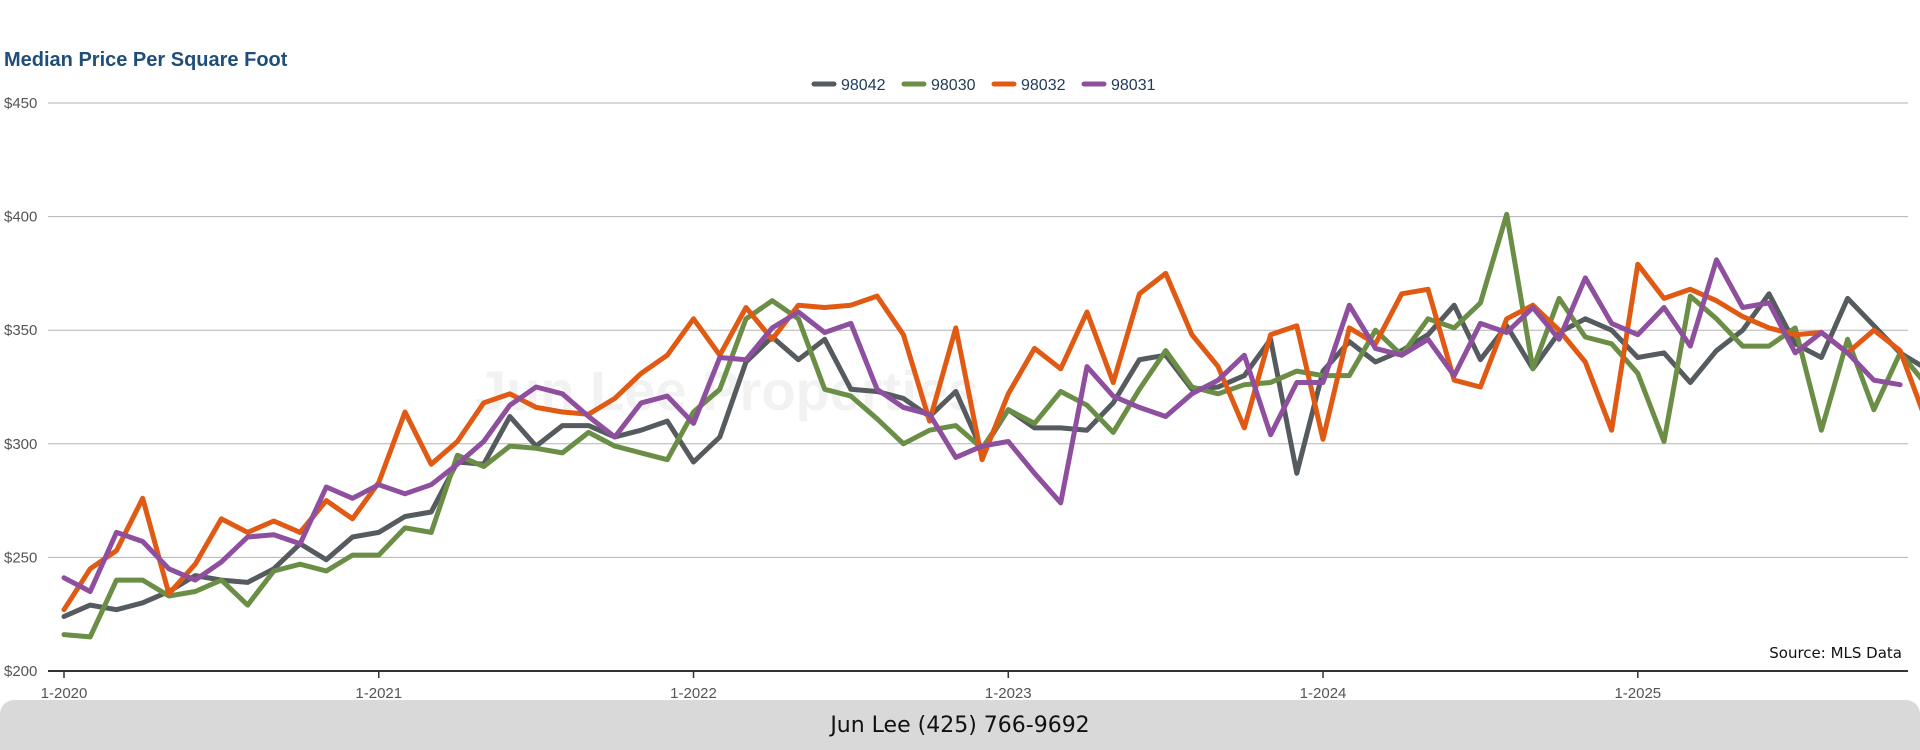 Image resolution: width=1920 pixels, height=750 pixels. Describe the element at coordinates (20, 330) in the screenshot. I see `y-tick-label: $350` at that location.